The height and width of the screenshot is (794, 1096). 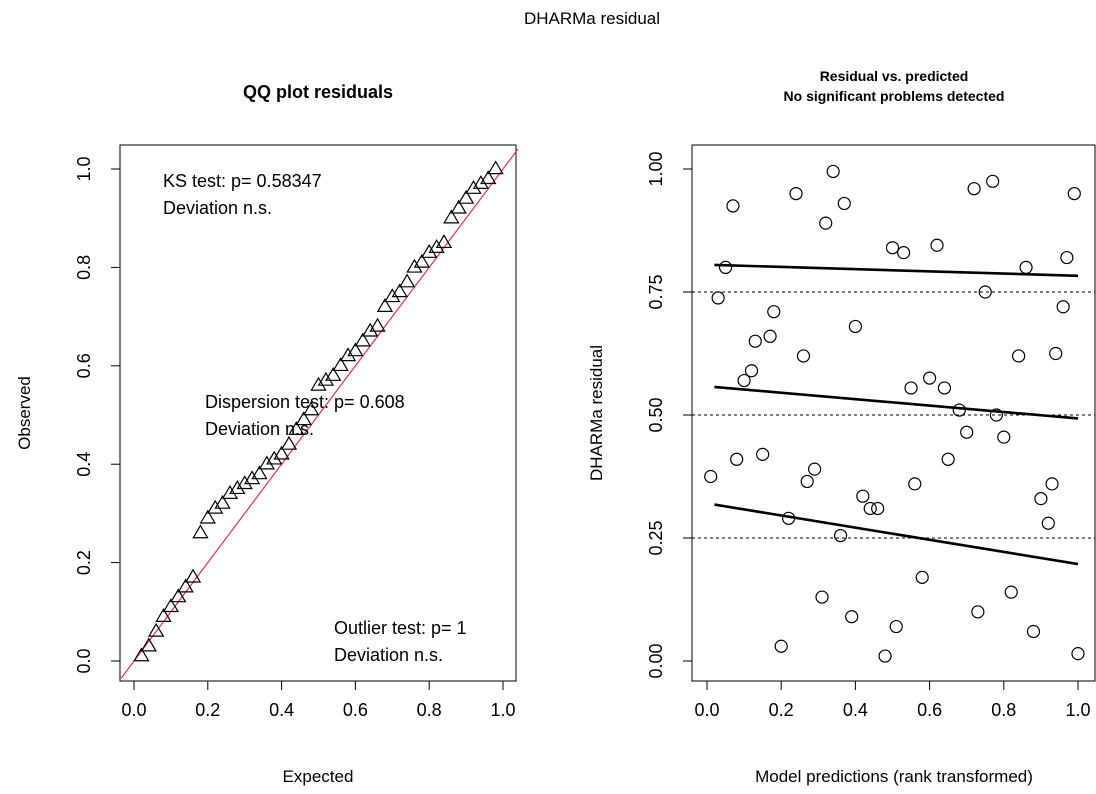 I want to click on rv-y-tick-label: 0.50, so click(x=656, y=414).